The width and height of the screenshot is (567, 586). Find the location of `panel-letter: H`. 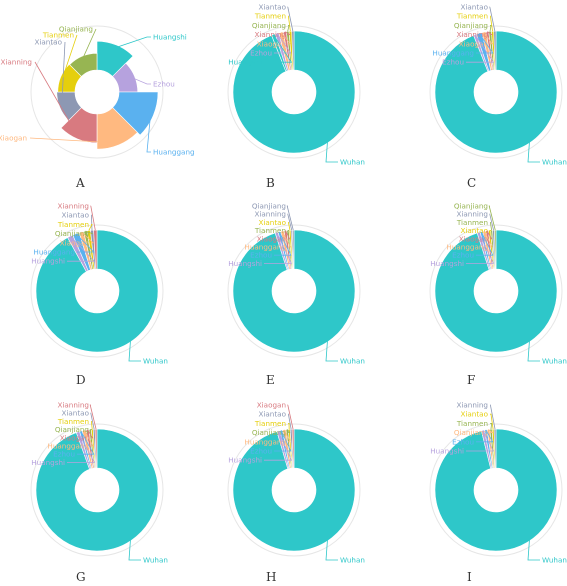

panel-letter: H is located at coordinates (271, 577).